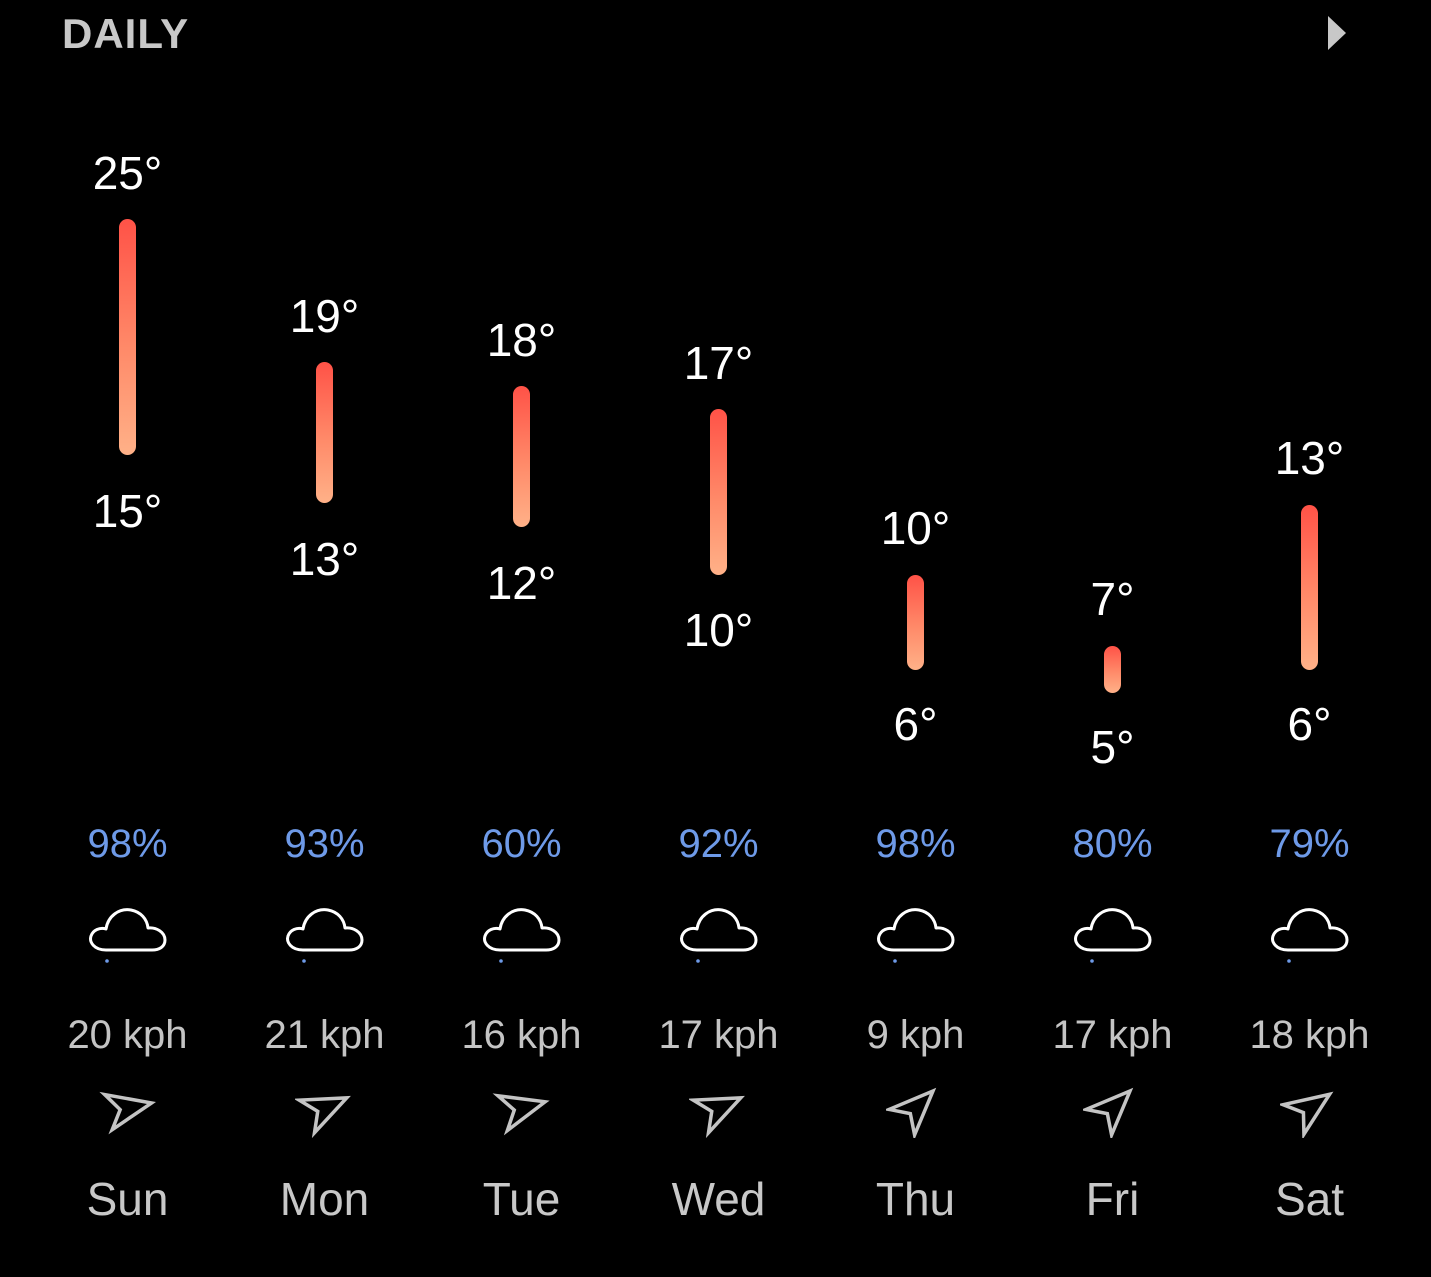 This screenshot has width=1431, height=1277. What do you see at coordinates (1112, 1199) in the screenshot?
I see `day-label: Fri` at bounding box center [1112, 1199].